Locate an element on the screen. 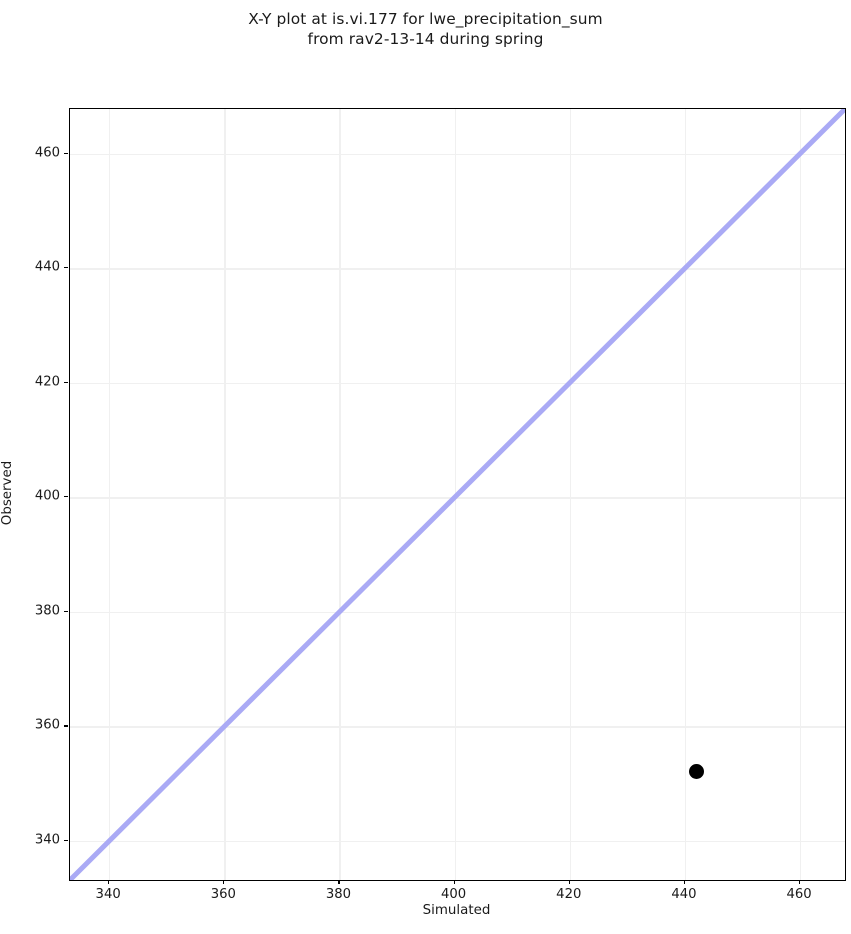 This screenshot has width=851, height=934. x-tick-label: 420 is located at coordinates (569, 894).